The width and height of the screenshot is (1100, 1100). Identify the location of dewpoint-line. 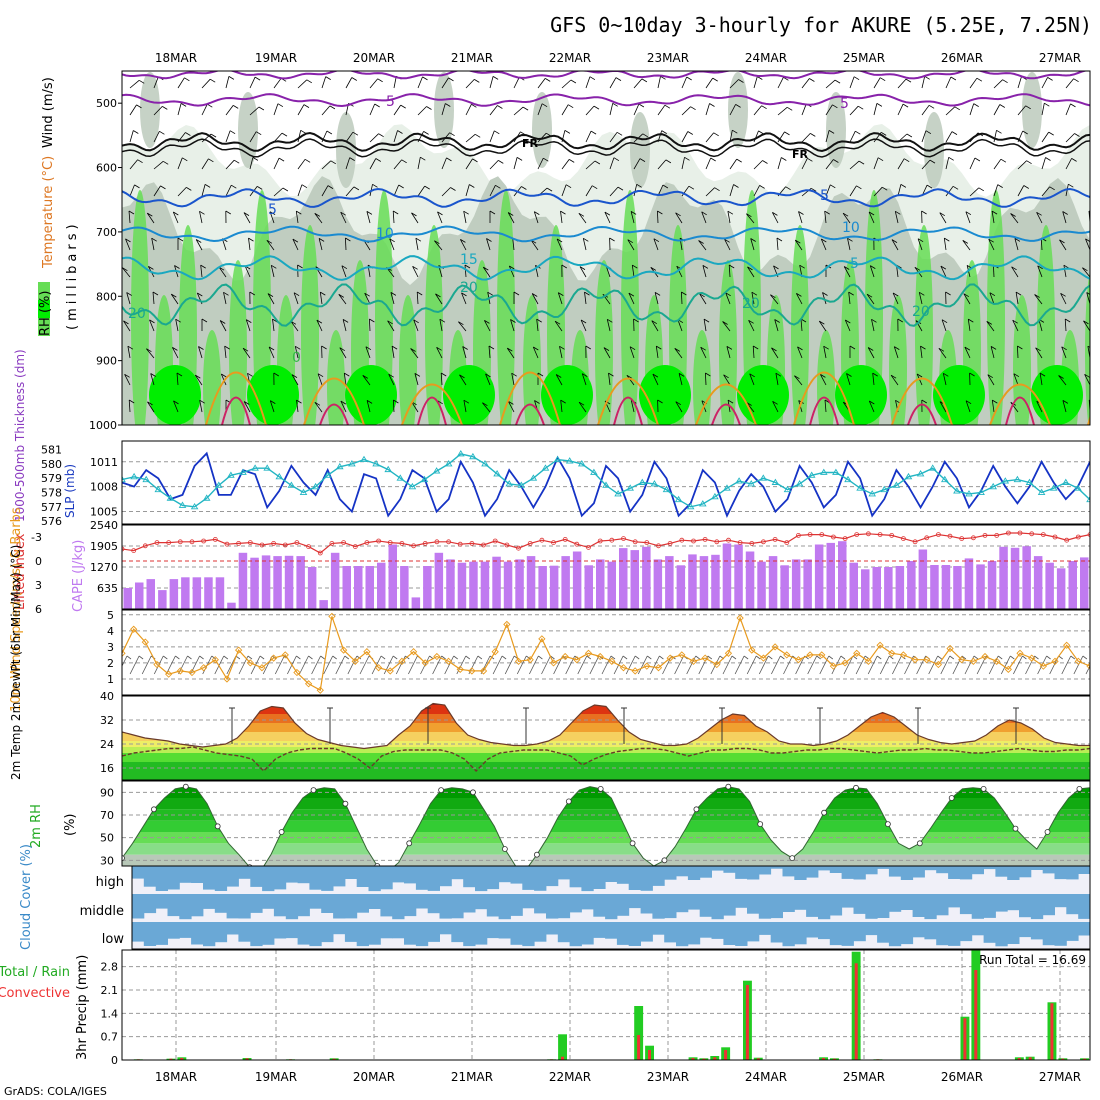
(606, 759).